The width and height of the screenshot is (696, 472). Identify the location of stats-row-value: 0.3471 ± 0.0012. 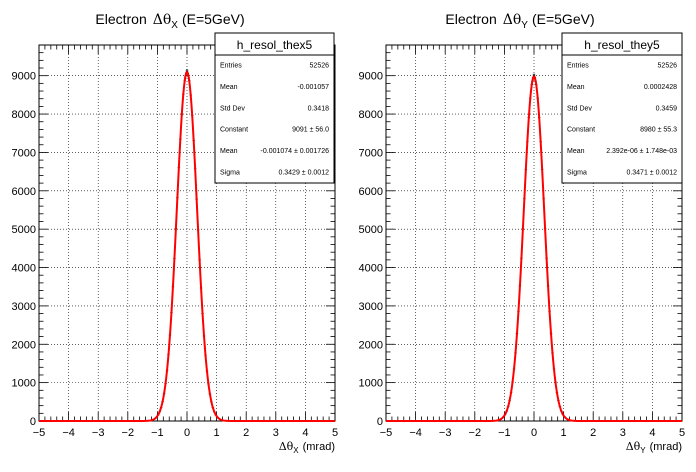
(651, 172).